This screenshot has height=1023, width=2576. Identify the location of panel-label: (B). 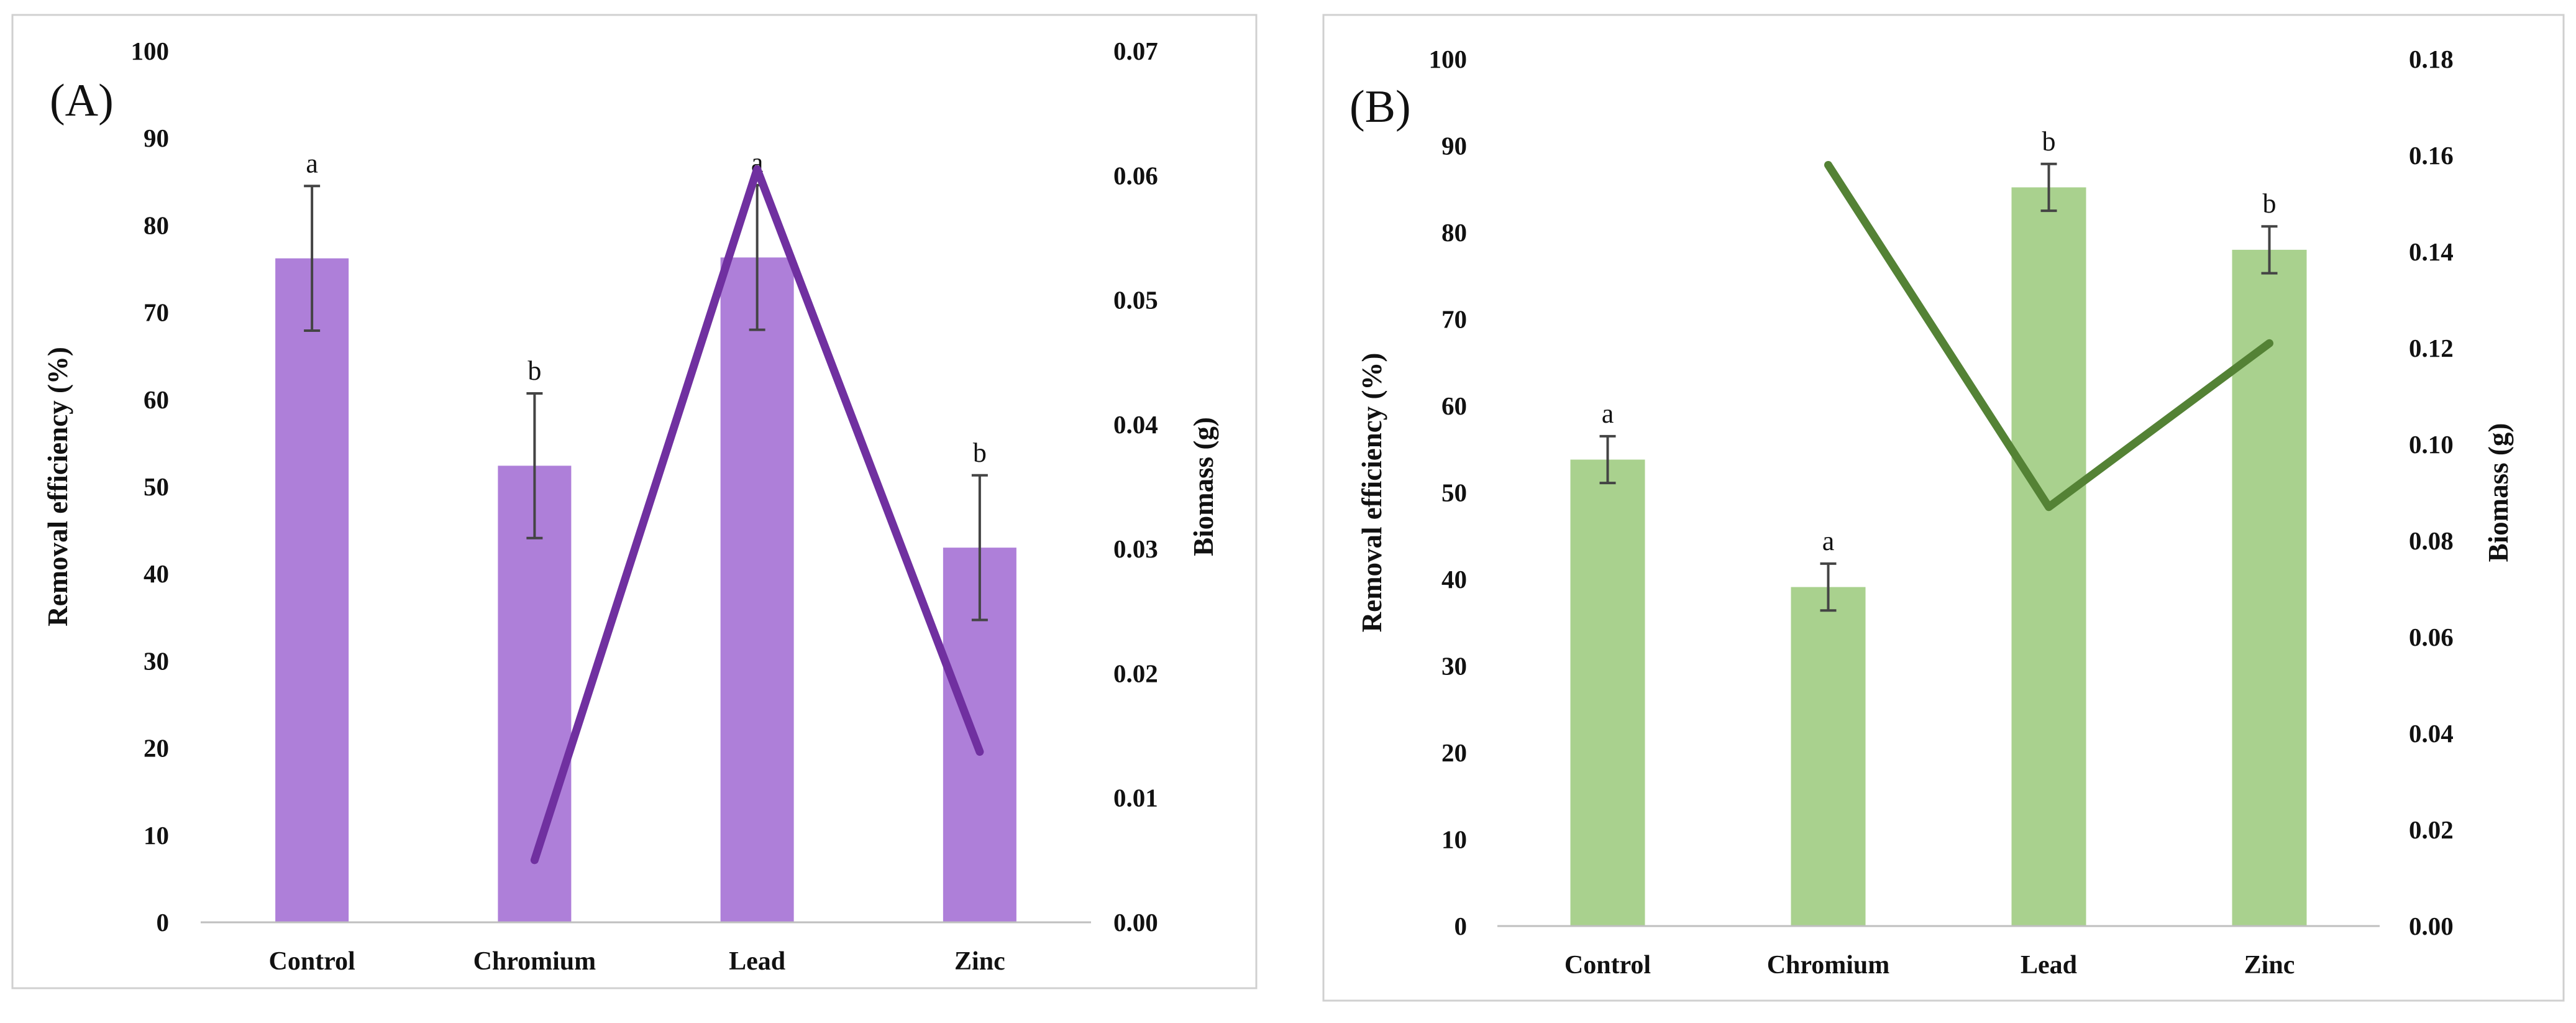
(1380, 106).